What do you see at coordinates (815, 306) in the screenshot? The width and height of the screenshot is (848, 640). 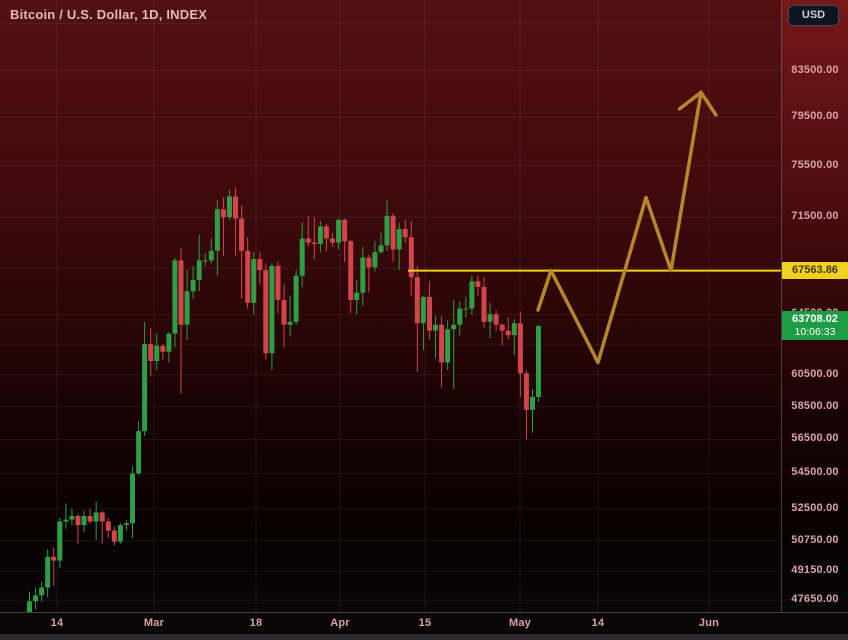 I see `price-axis-background` at bounding box center [815, 306].